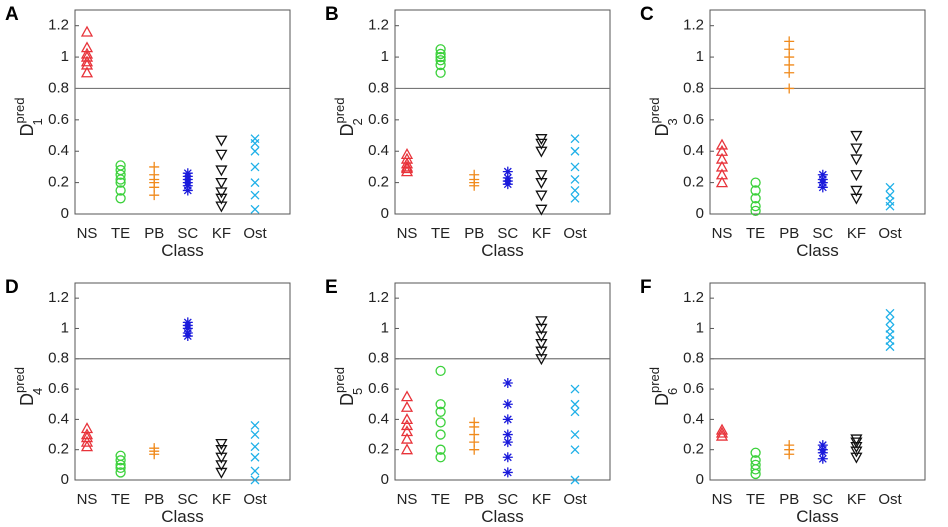 The image size is (948, 527). What do you see at coordinates (37, 391) in the screenshot?
I see `y-label-sub: 4` at bounding box center [37, 391].